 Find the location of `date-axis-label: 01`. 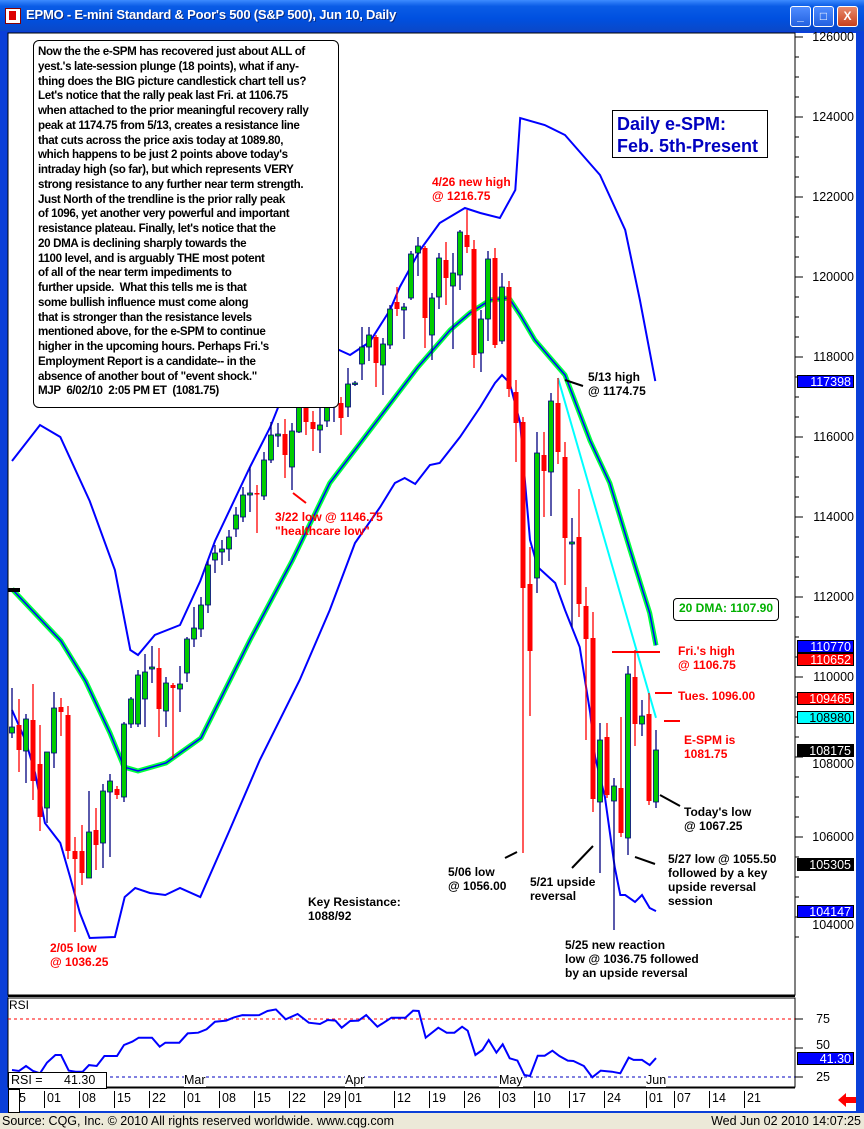

date-axis-label: 01 is located at coordinates (654, 1099).